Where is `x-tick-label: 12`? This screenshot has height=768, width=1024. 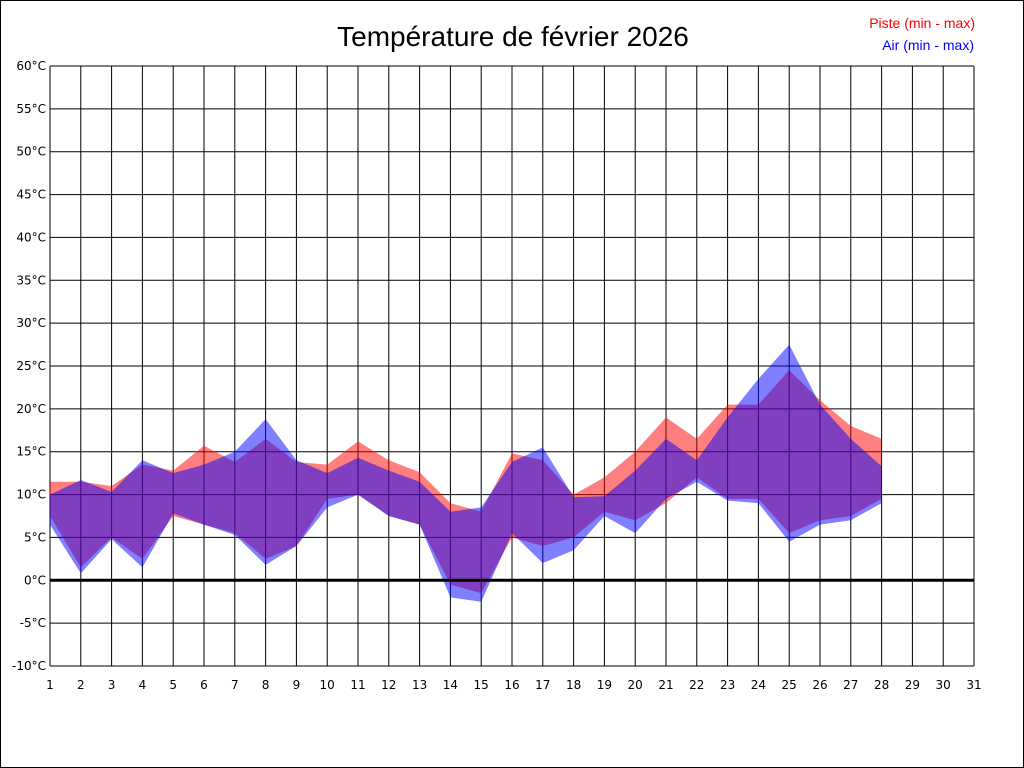
x-tick-label: 12 is located at coordinates (388, 685).